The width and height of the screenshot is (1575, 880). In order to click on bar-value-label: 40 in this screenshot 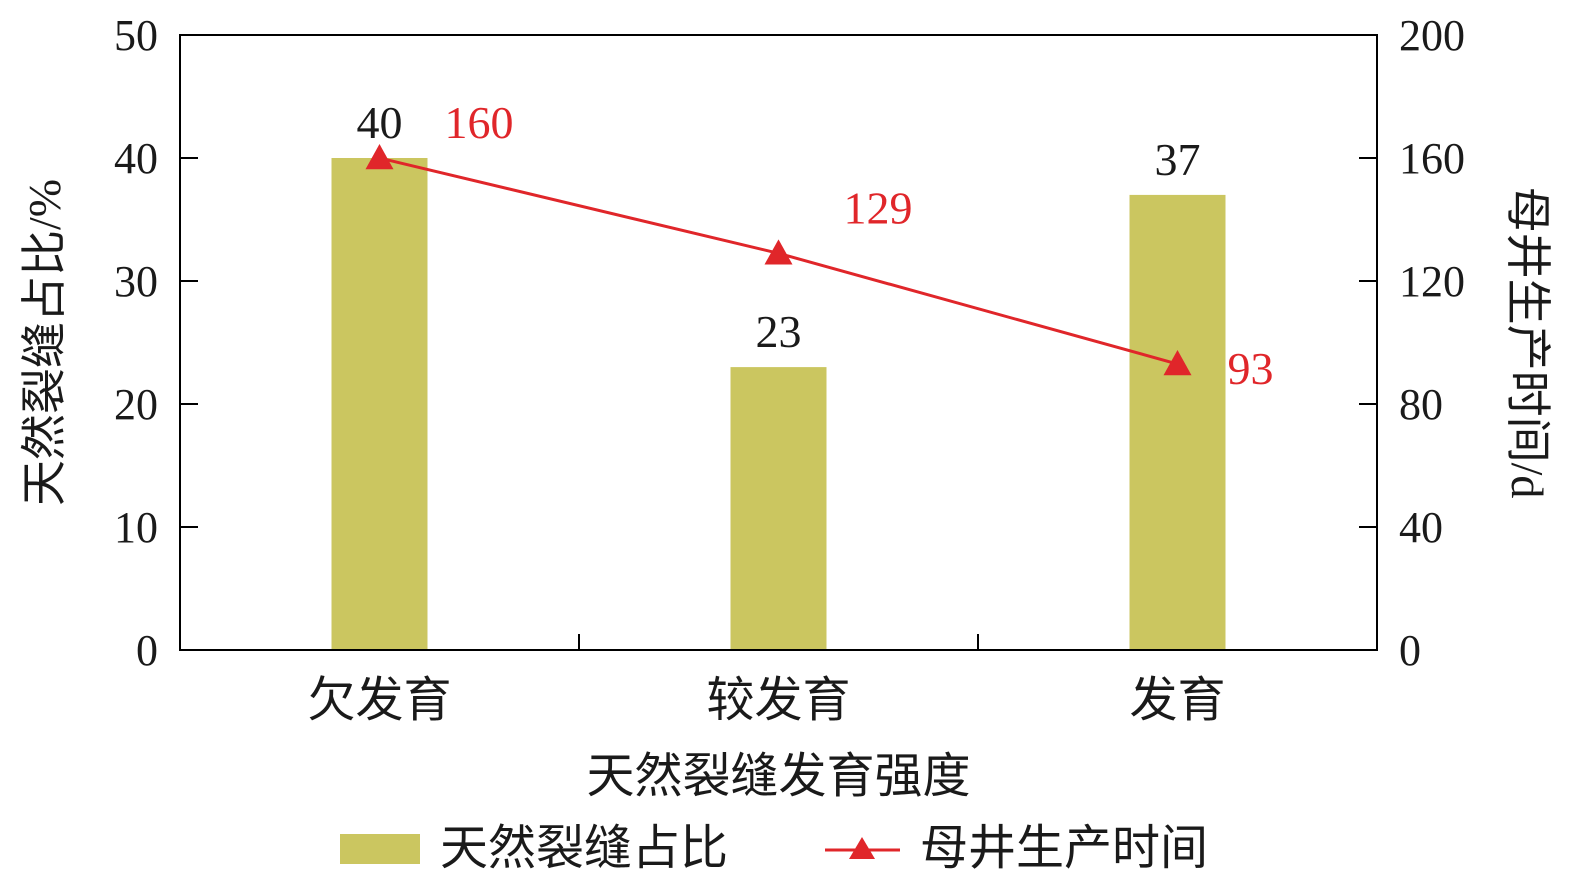, I will do `click(380, 122)`.